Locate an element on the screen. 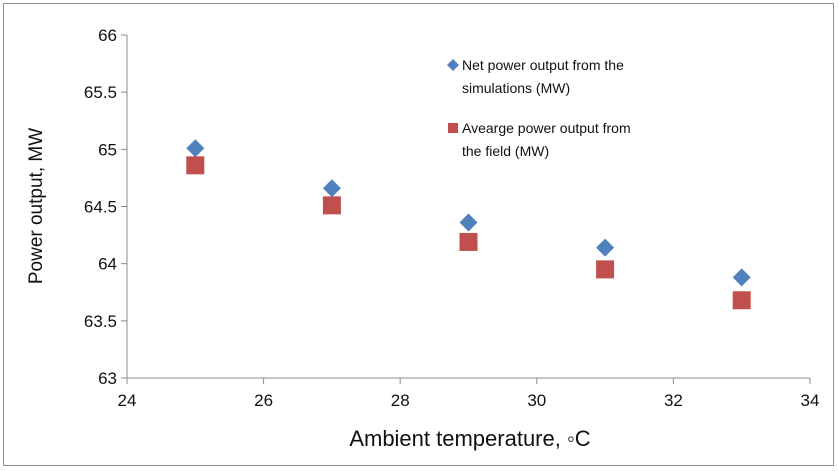 The height and width of the screenshot is (471, 839). y-tick-label: 66 is located at coordinates (107, 35).